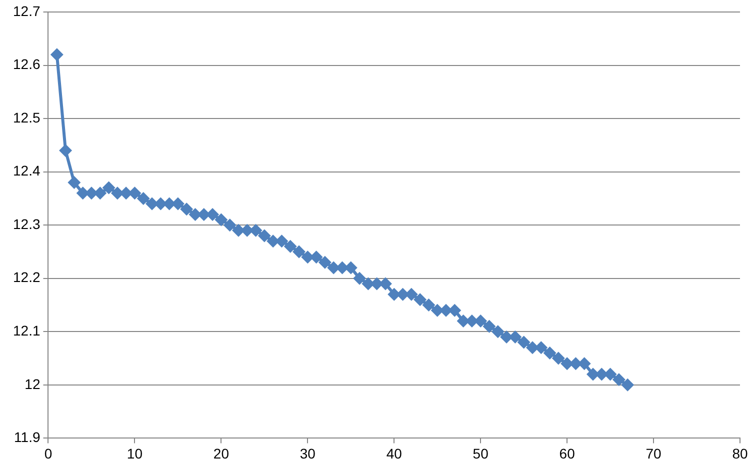 The image size is (756, 470). I want to click on x-tick-label: 70, so click(654, 453).